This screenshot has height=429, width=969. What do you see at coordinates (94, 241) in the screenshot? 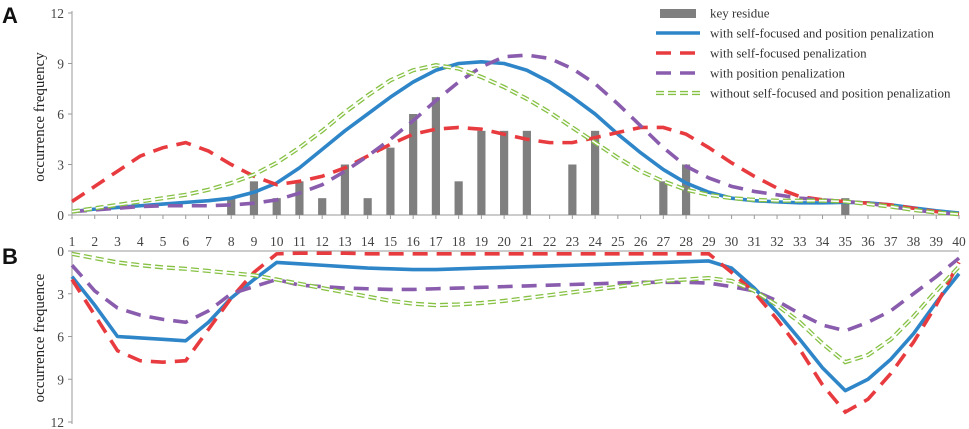
I see `x-tick-label: 2` at bounding box center [94, 241].